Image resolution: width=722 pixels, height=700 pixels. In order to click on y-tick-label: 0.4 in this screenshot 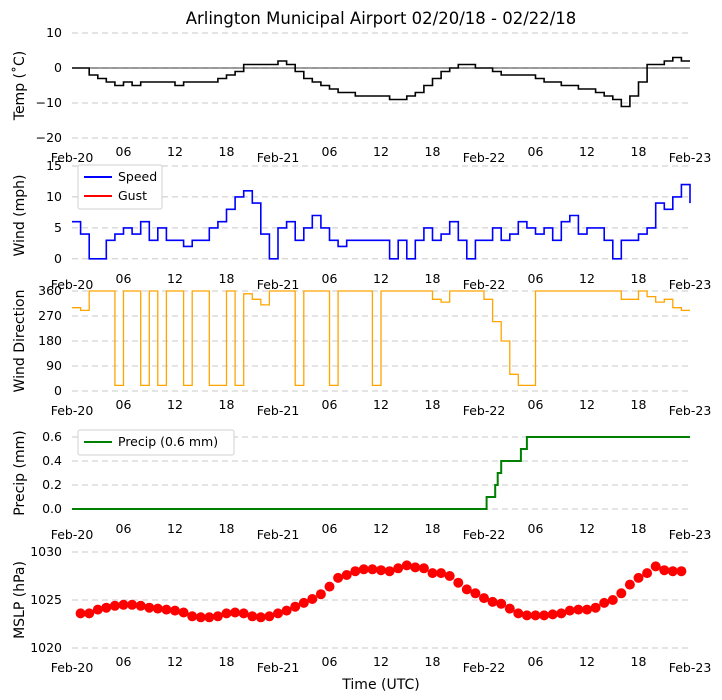, I will do `click(52, 460)`.